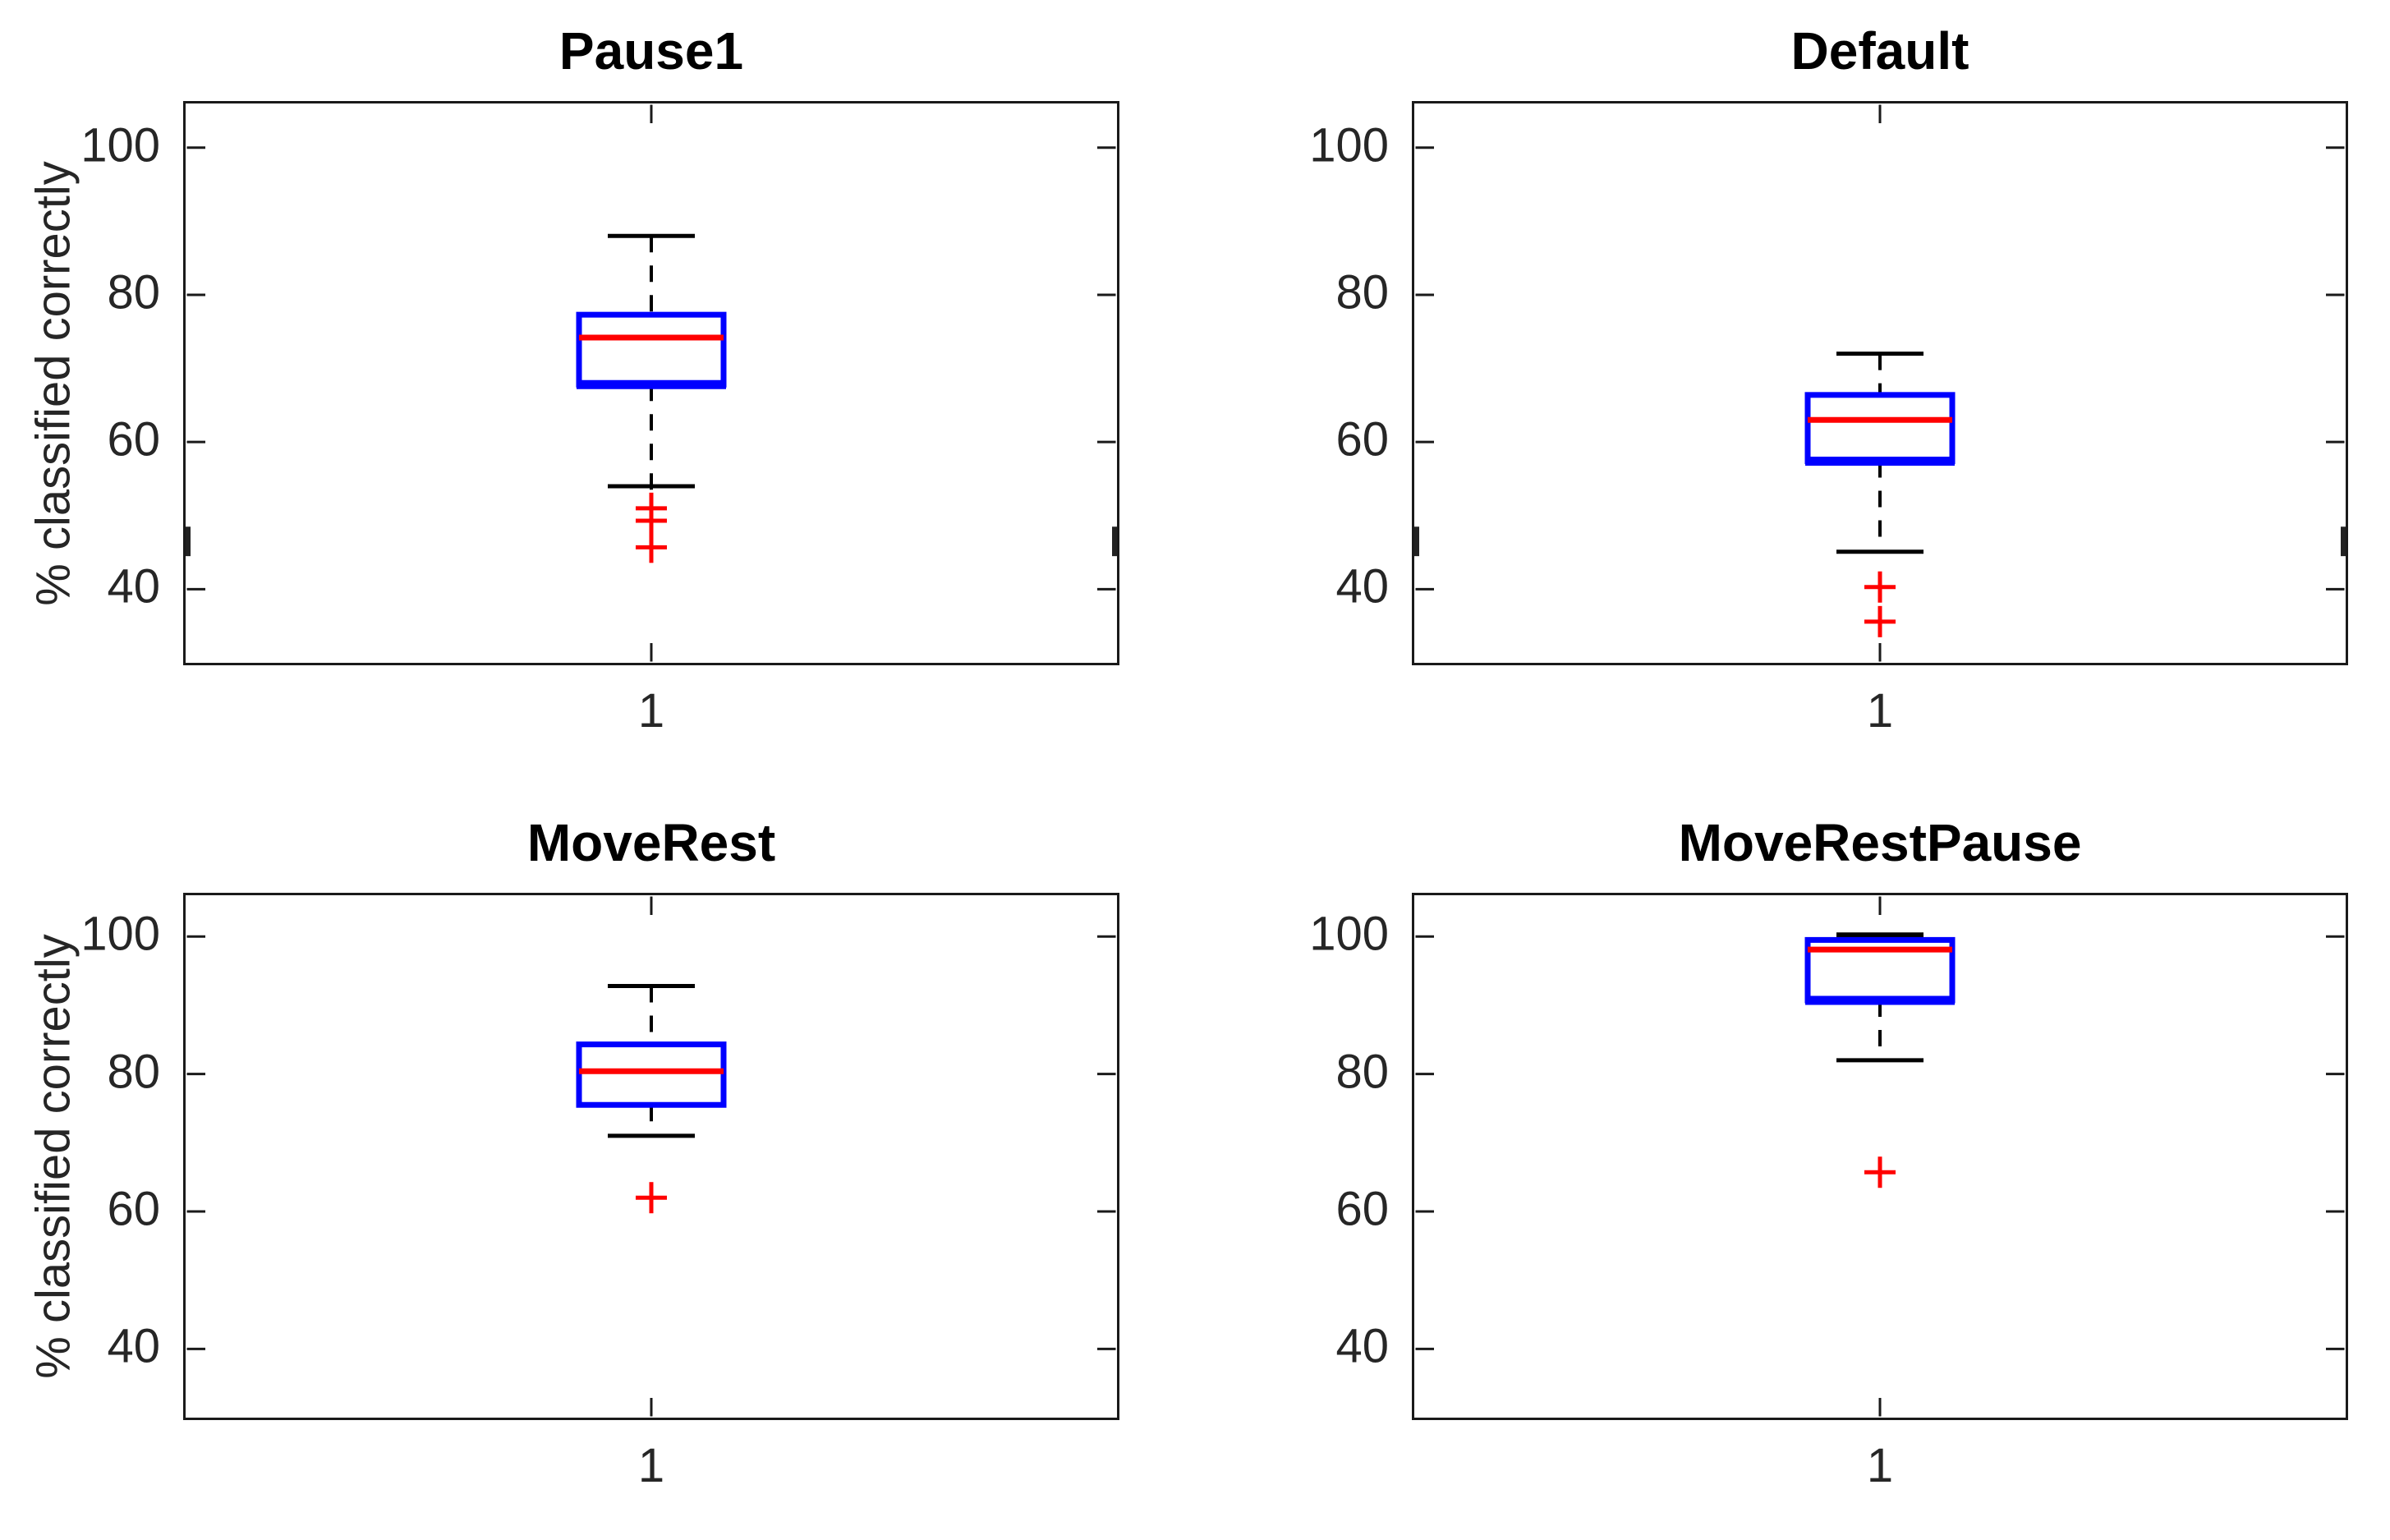 This screenshot has width=2390, height=1540. I want to click on subplot-title: MoveRest, so click(651, 842).